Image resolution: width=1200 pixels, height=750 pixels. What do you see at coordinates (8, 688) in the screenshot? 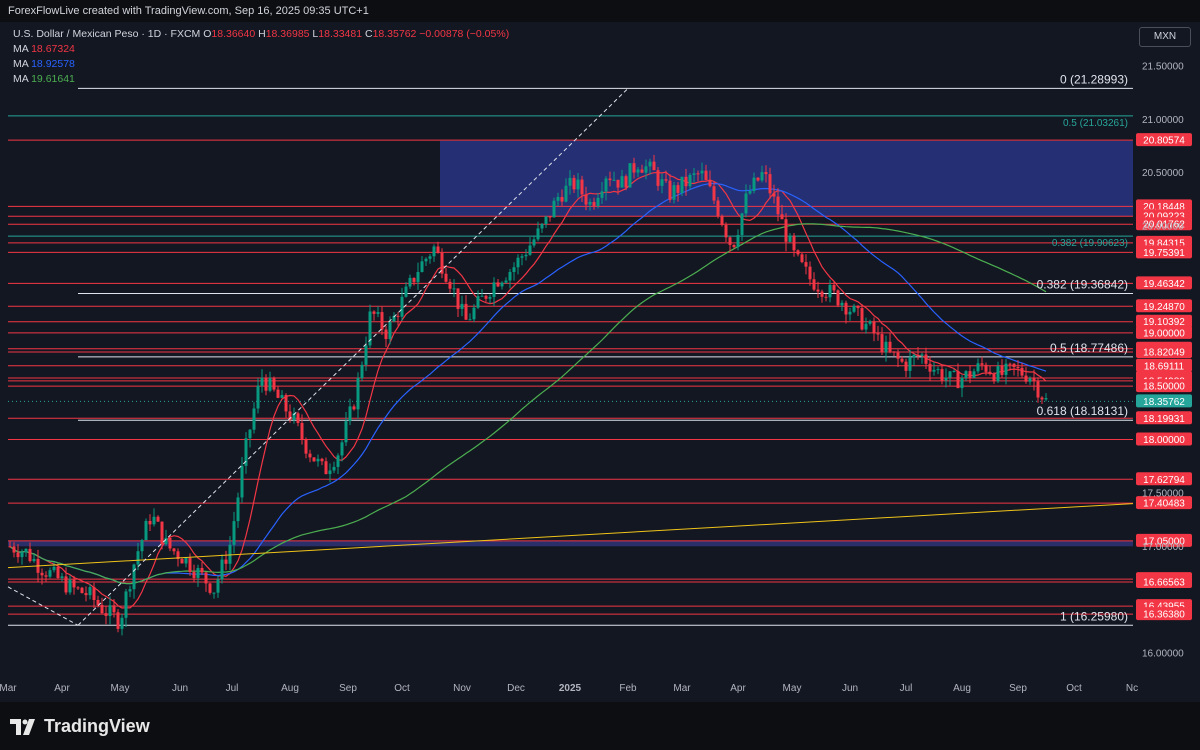
I see `time-axis-tick: Mar` at bounding box center [8, 688].